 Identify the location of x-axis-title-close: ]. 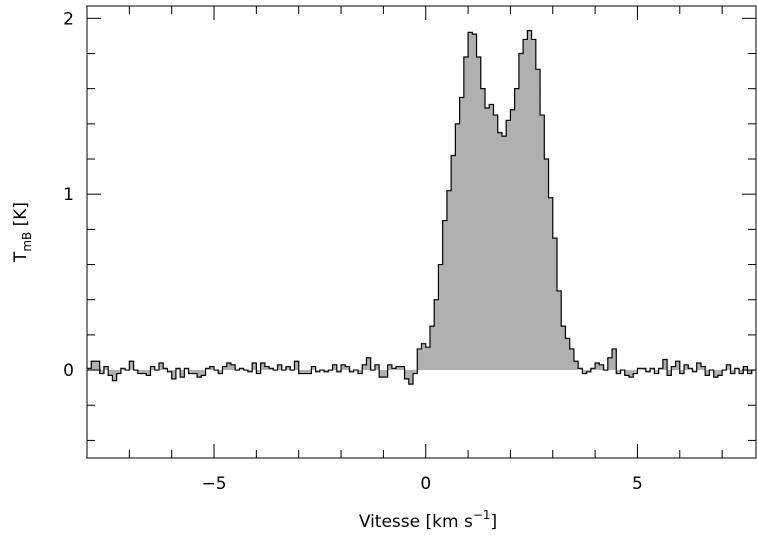
(494, 522).